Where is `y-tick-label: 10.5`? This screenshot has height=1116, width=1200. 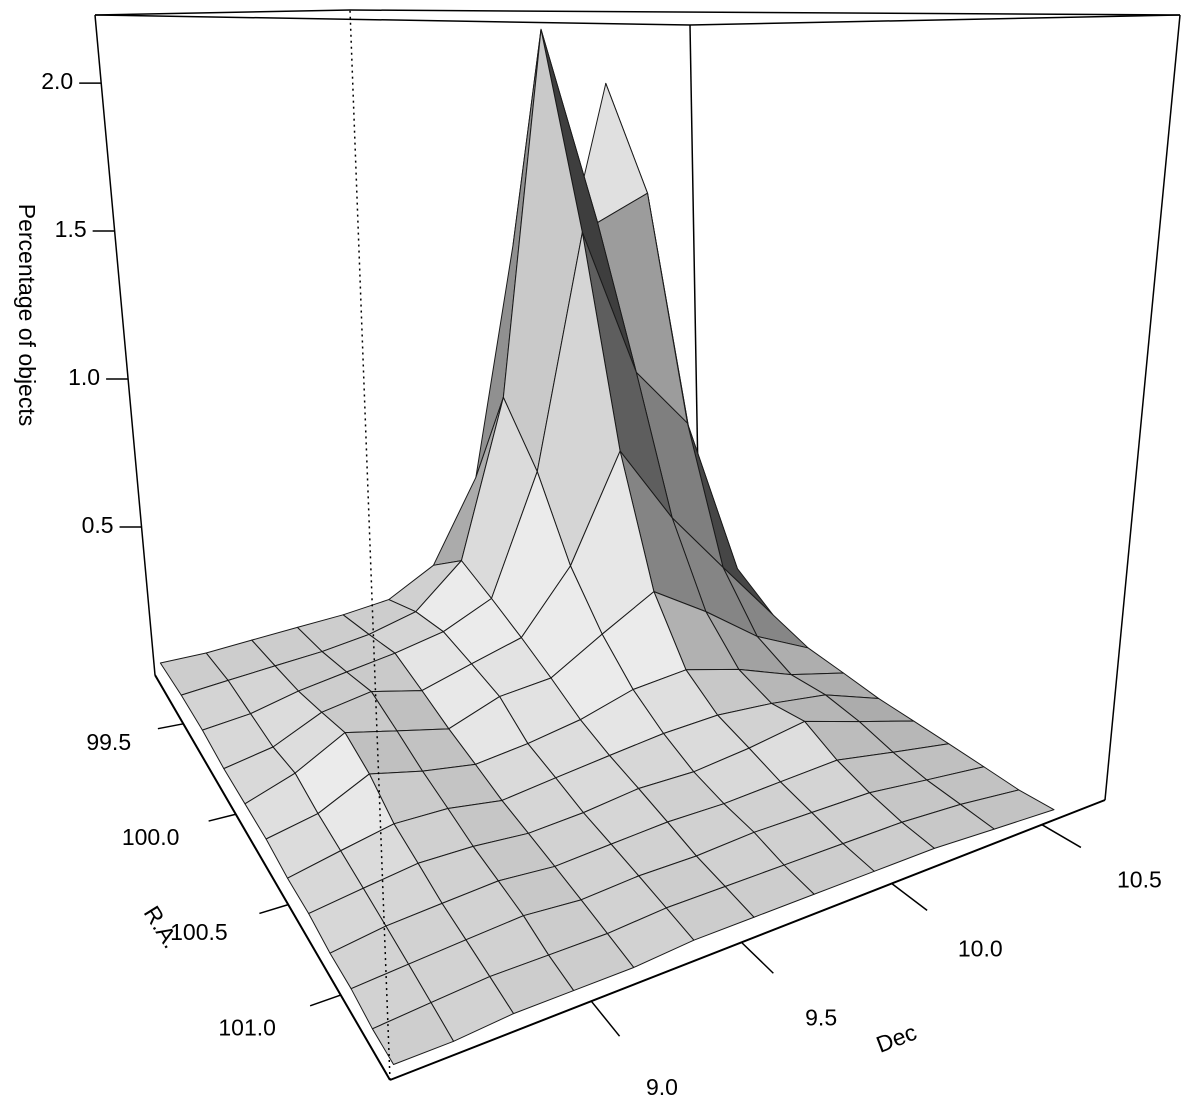
y-tick-label: 10.5 is located at coordinates (1139, 880).